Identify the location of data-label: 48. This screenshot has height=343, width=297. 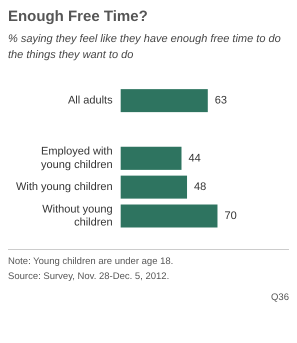
(200, 187).